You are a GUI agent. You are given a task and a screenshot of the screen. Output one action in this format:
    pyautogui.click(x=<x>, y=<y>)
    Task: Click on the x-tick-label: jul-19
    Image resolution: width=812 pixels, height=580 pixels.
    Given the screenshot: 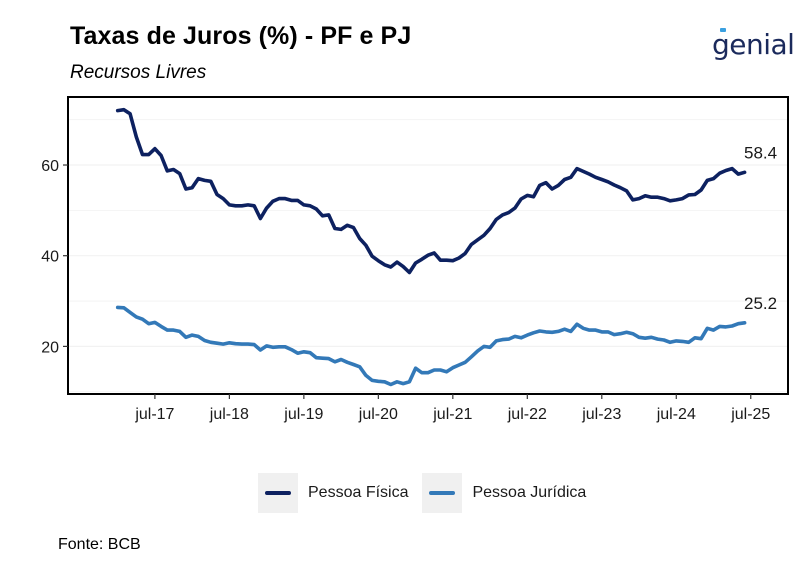 What is the action you would take?
    pyautogui.click(x=303, y=414)
    